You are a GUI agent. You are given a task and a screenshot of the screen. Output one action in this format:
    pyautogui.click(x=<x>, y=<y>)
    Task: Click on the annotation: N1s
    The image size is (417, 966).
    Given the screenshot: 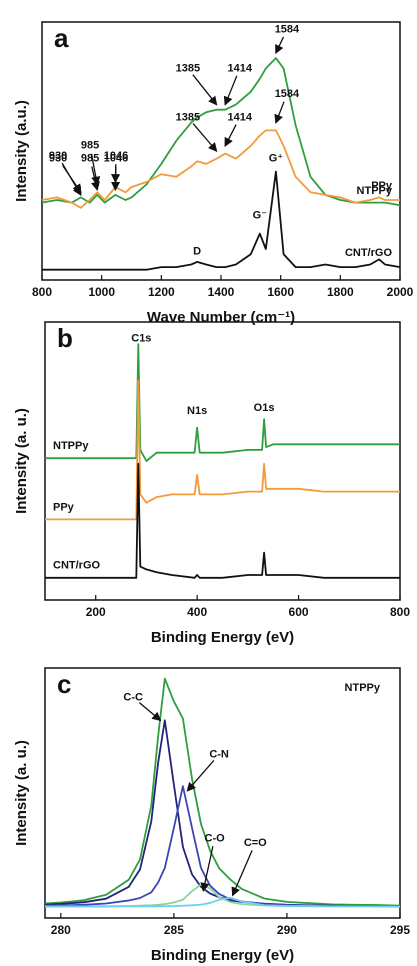 What is the action you would take?
    pyautogui.click(x=197, y=411)
    